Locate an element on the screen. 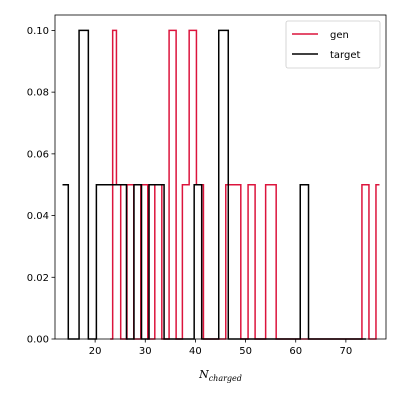  x-tick-label: 70 is located at coordinates (346, 351).